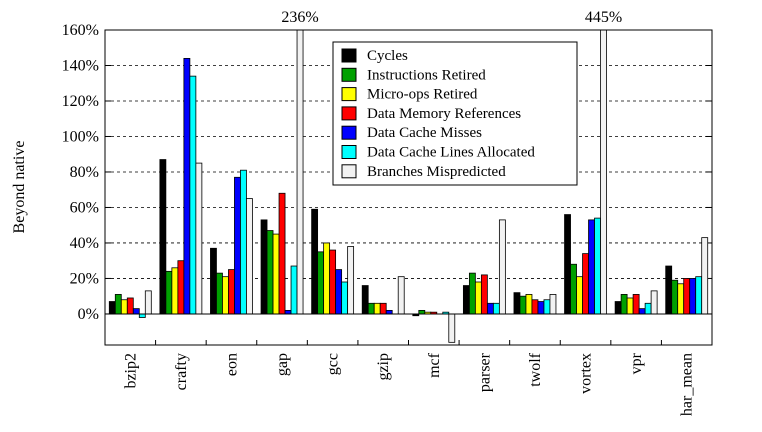 This screenshot has width=762, height=432. What do you see at coordinates (299, 17) in the screenshot?
I see `value-label: 236%` at bounding box center [299, 17].